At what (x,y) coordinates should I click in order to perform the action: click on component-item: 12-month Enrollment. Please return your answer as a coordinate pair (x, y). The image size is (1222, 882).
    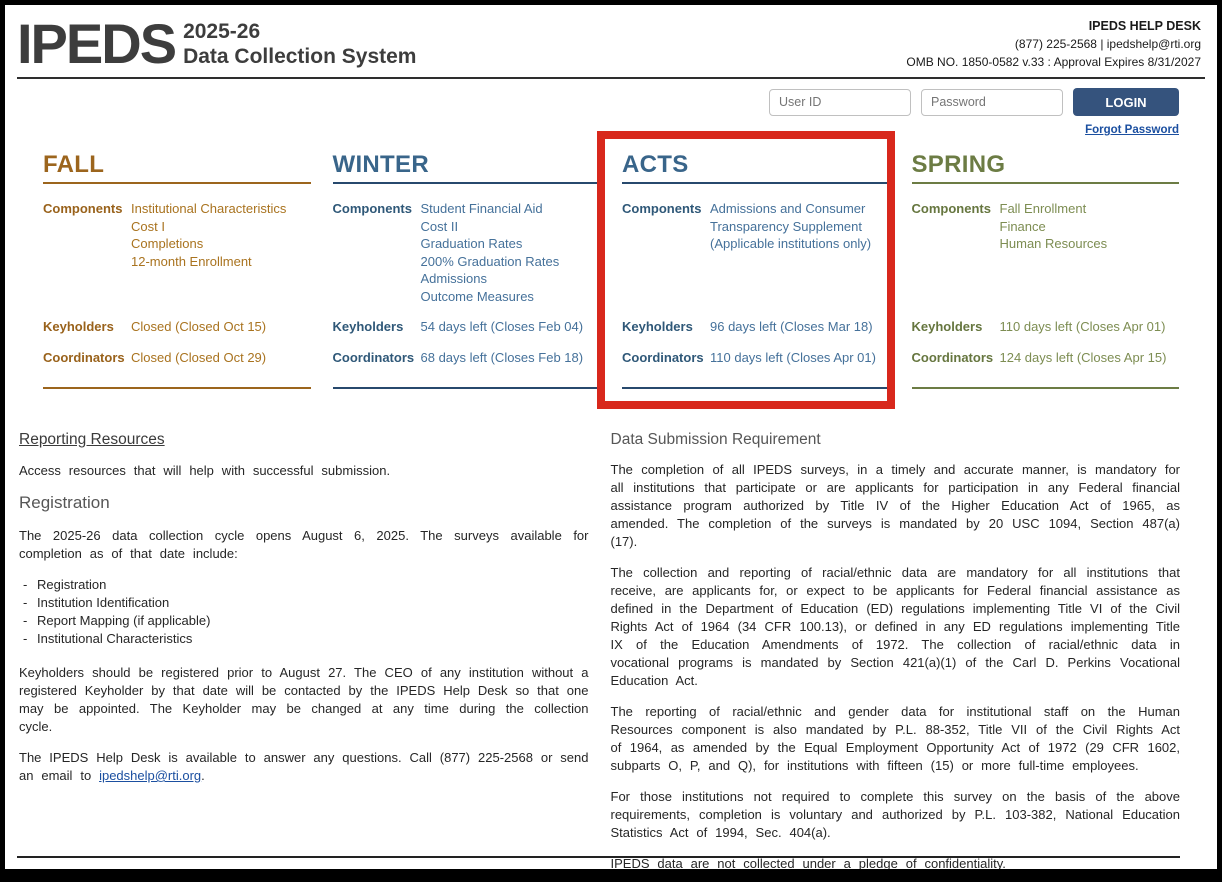
    Looking at the image, I should click on (191, 261).